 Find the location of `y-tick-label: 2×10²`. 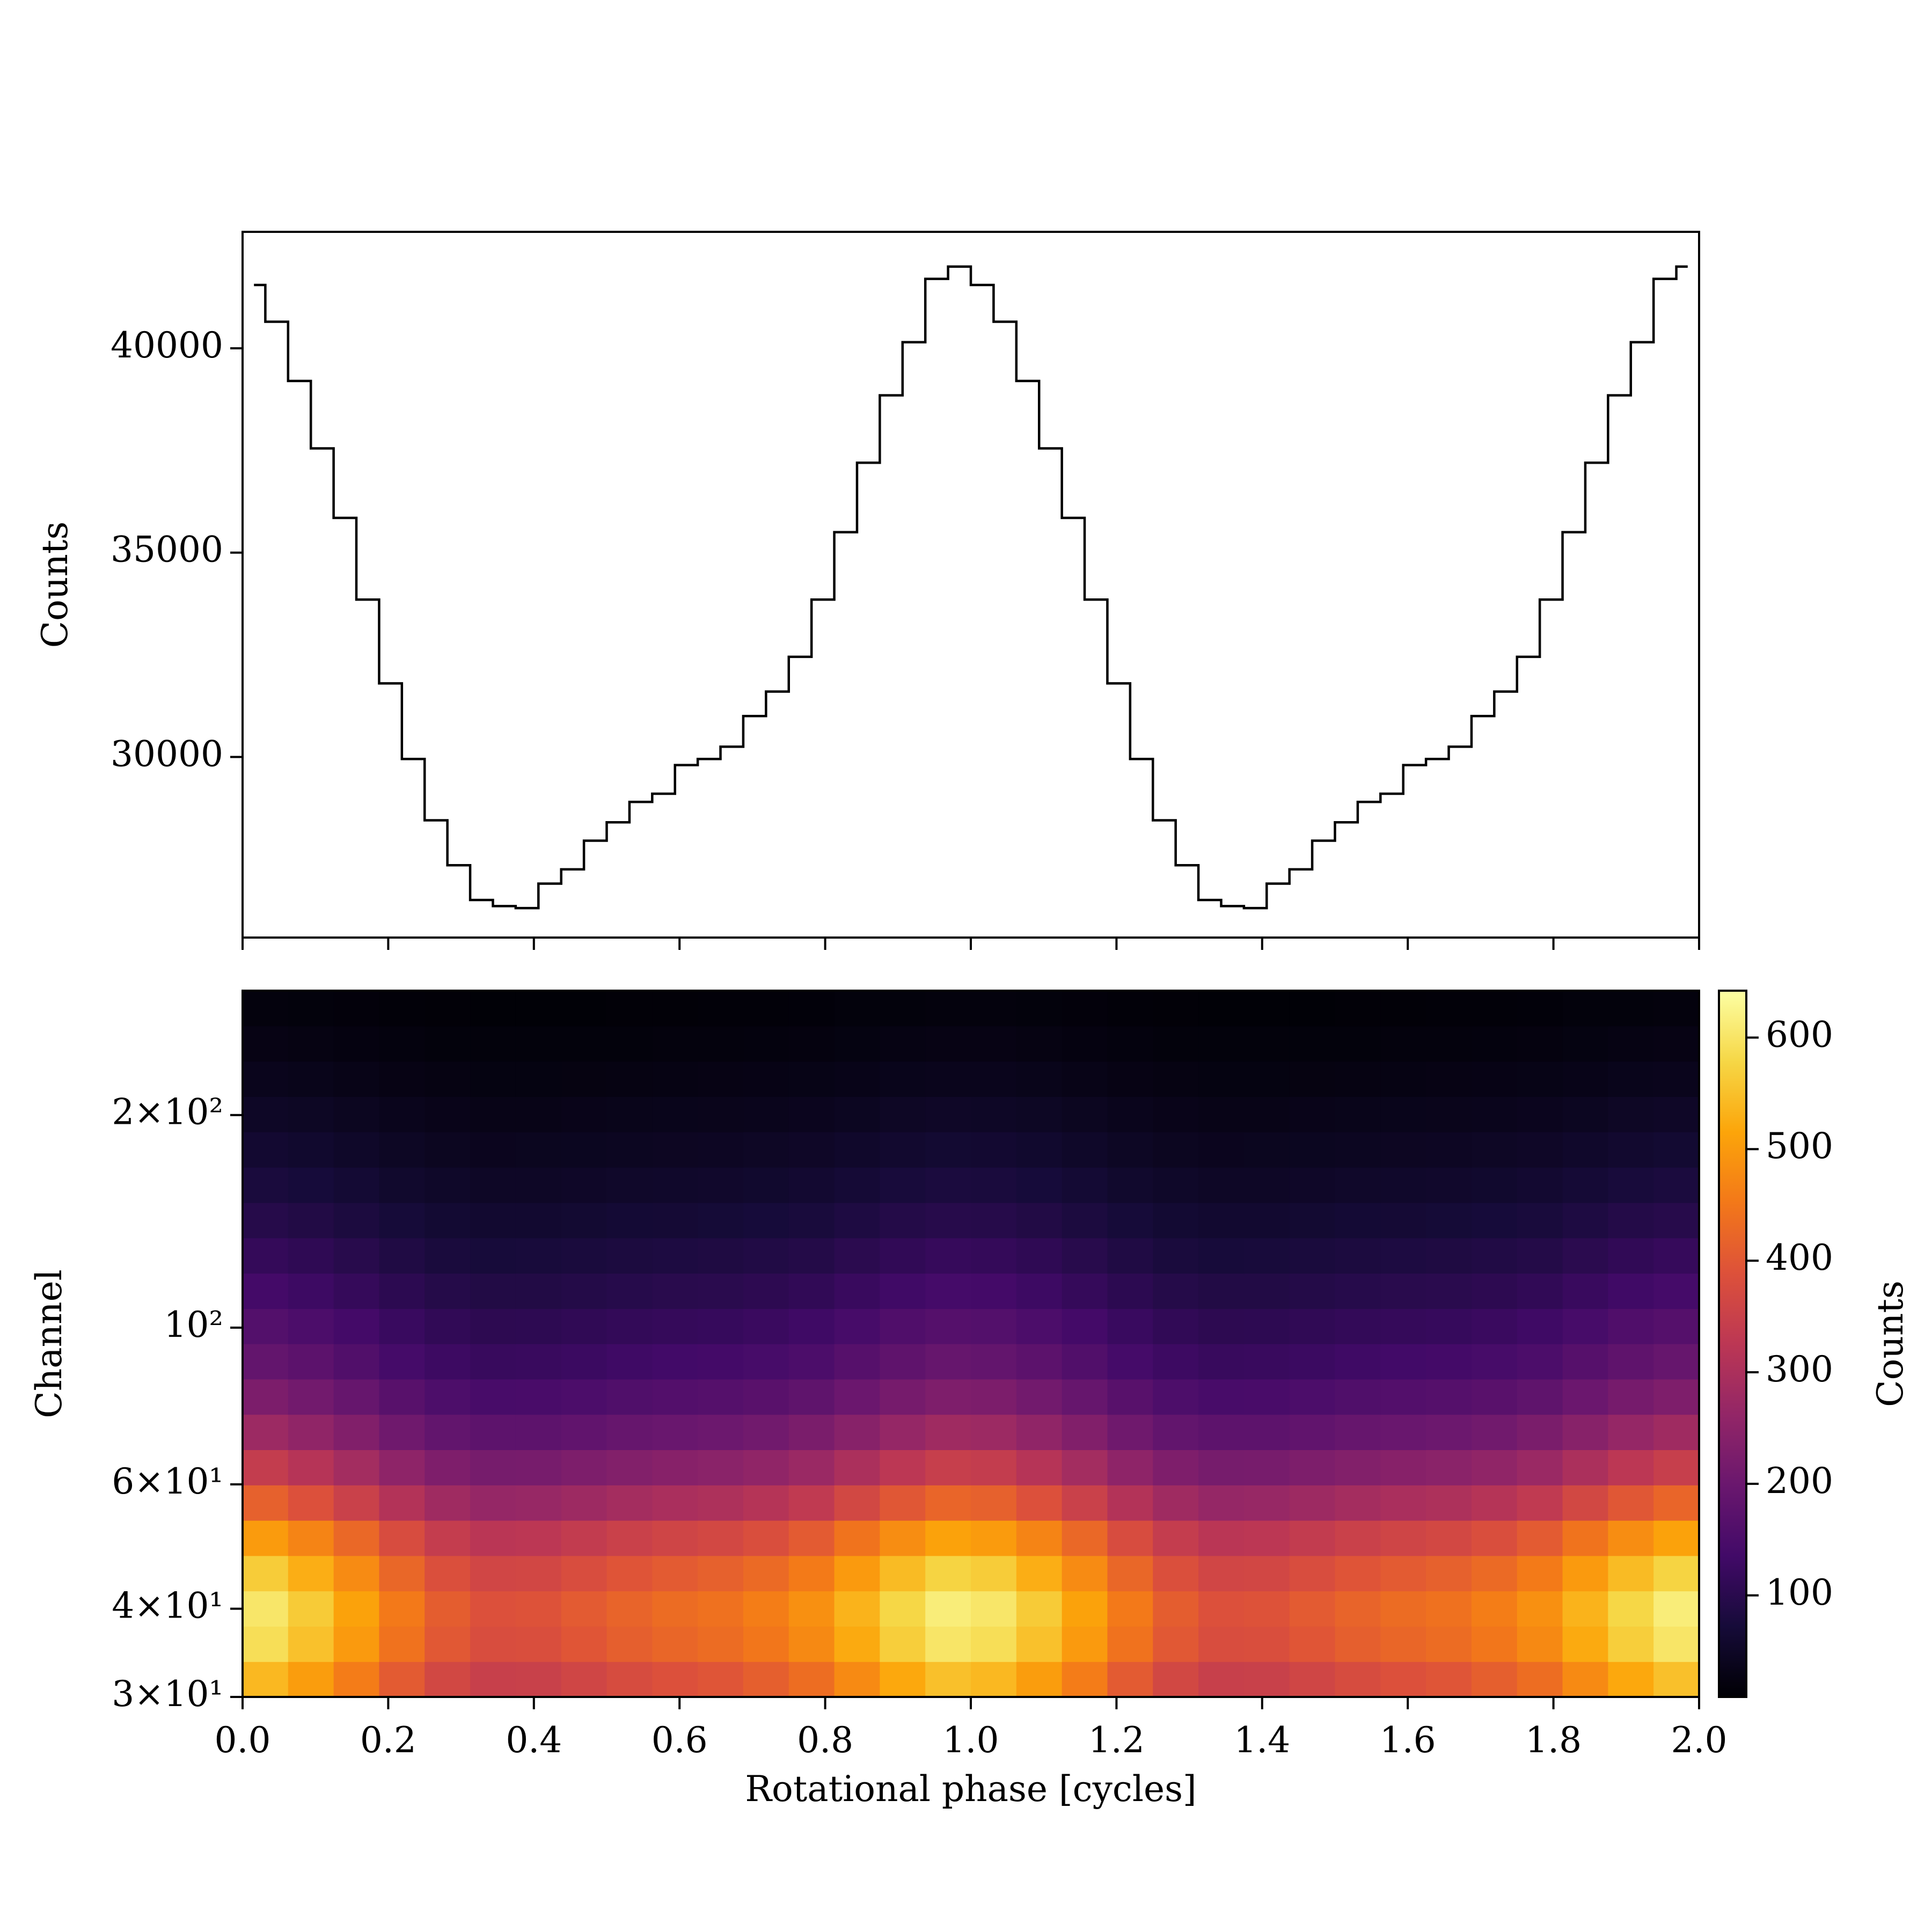

y-tick-label: 2×10² is located at coordinates (167, 1112).